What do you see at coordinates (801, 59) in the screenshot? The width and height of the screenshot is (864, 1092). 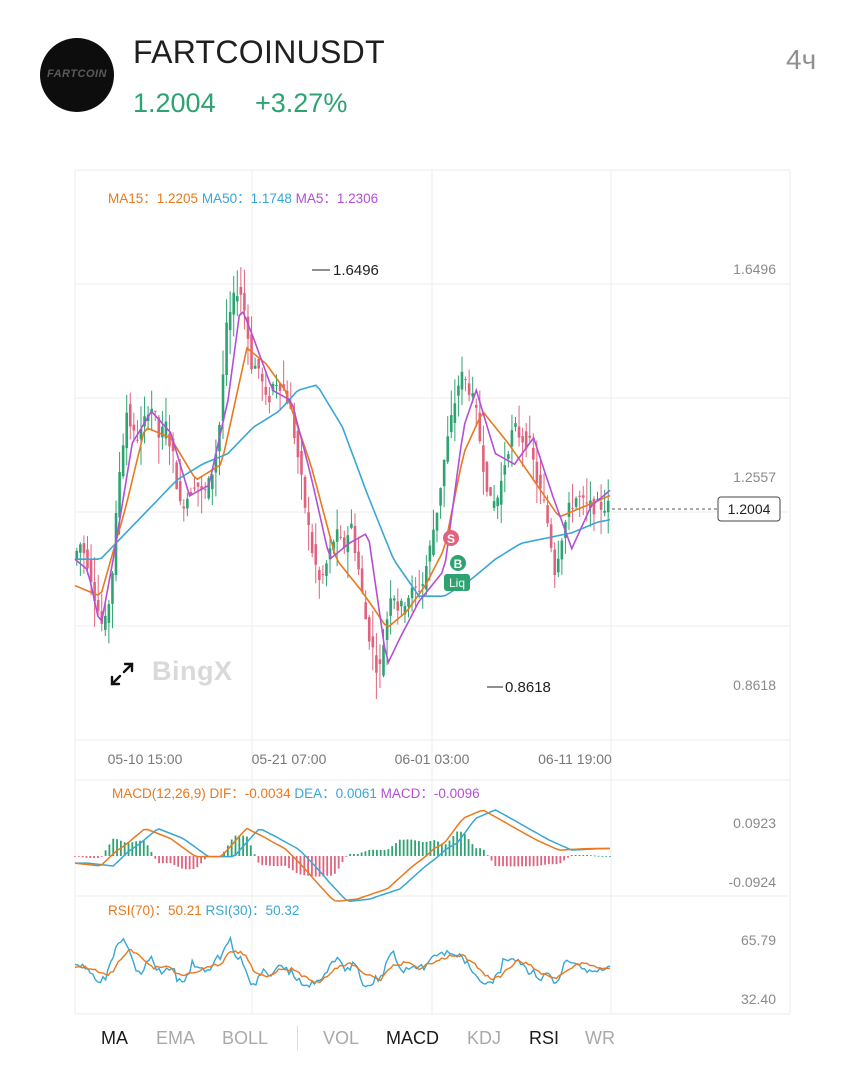 I see `interval-selector: 4ч` at bounding box center [801, 59].